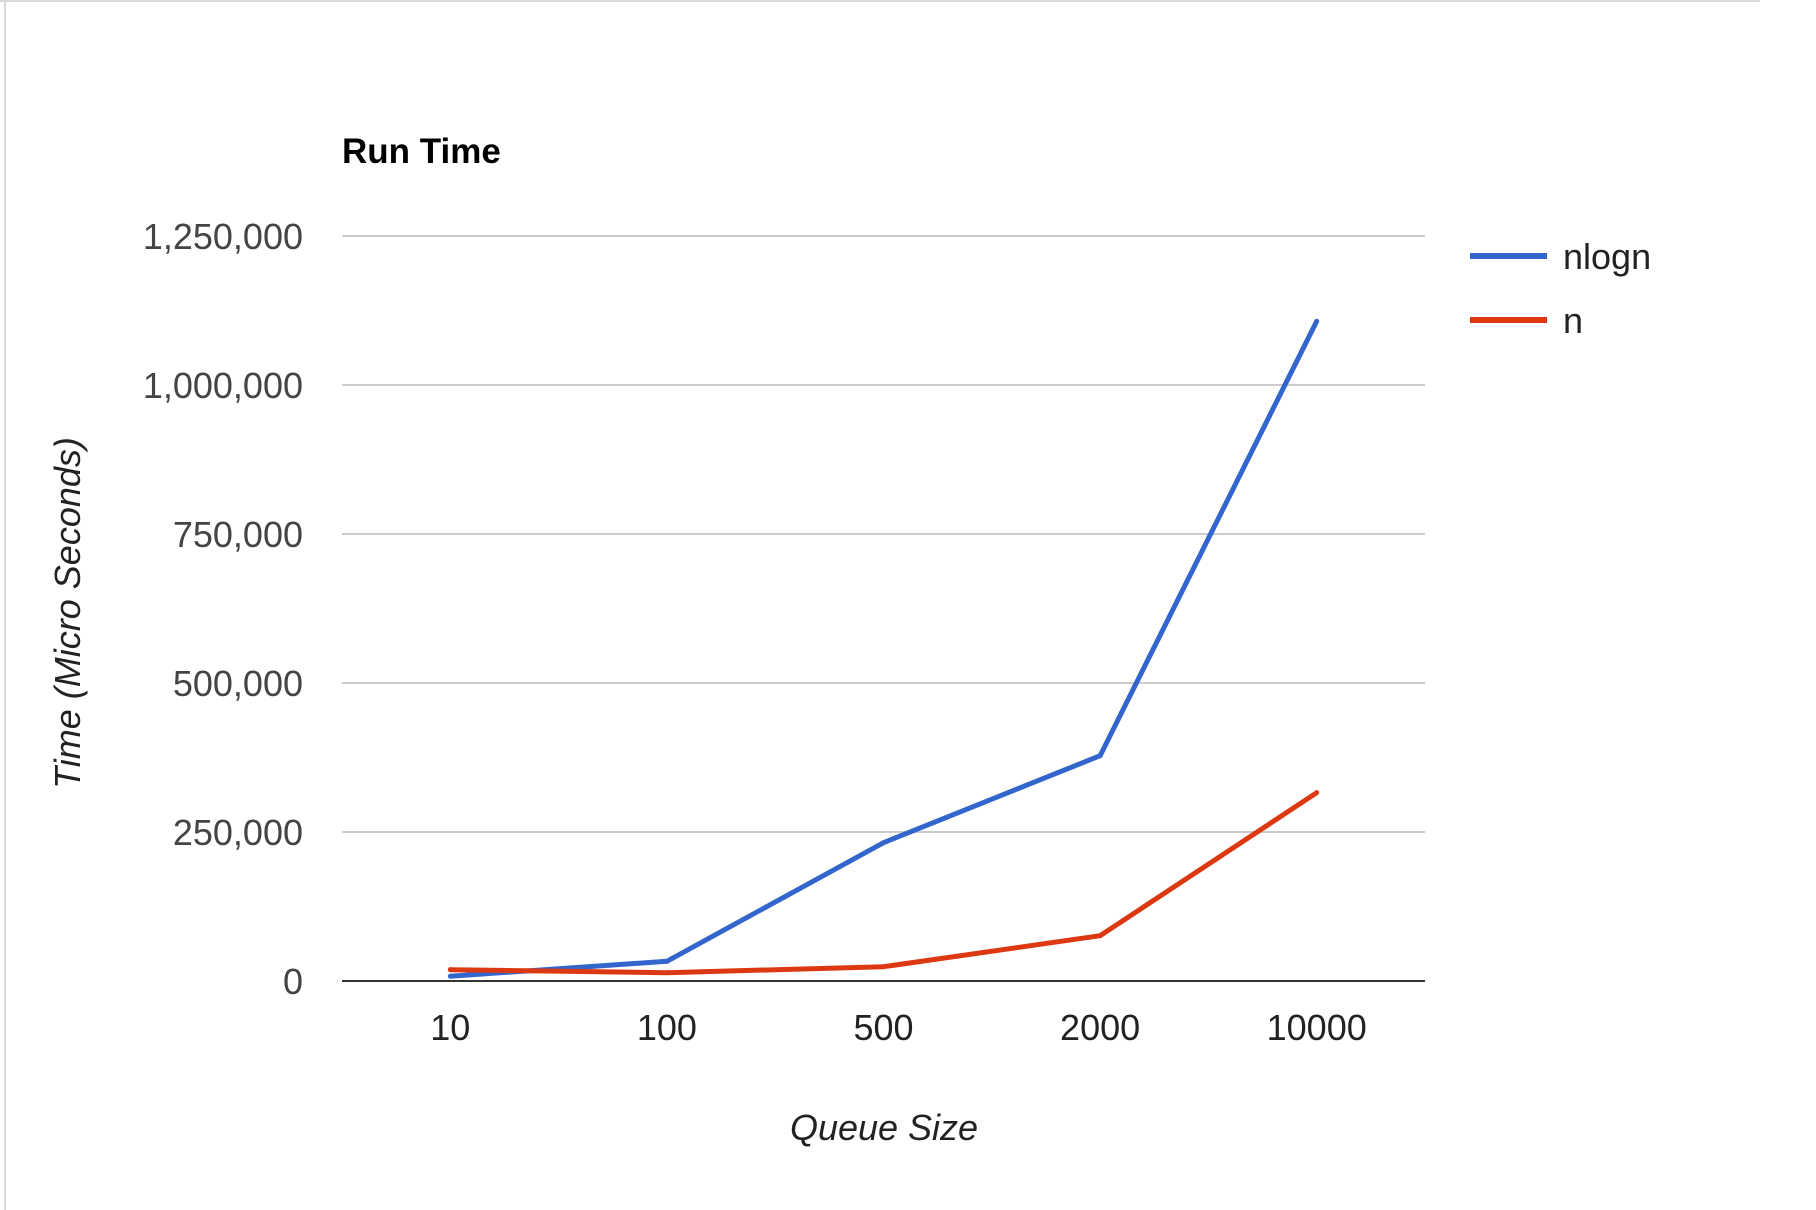  What do you see at coordinates (883, 1027) in the screenshot?
I see `x-tick-label: 500` at bounding box center [883, 1027].